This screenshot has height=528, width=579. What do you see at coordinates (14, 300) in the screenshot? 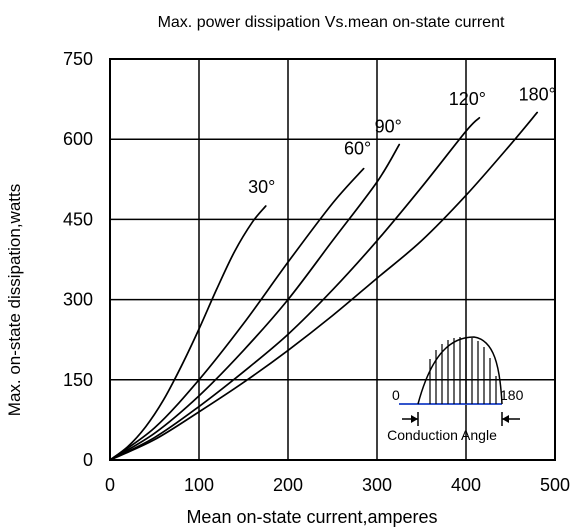
I see `y-axis-label: Max. on-state dissipation,watts` at bounding box center [14, 300].